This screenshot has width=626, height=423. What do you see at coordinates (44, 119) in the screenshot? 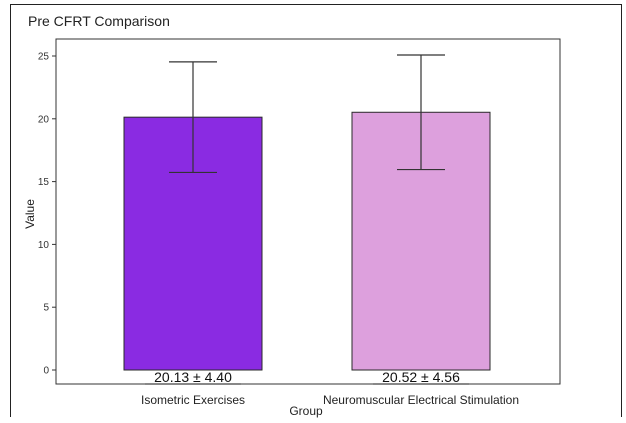
I see `y-tick-label: 20` at bounding box center [44, 119].